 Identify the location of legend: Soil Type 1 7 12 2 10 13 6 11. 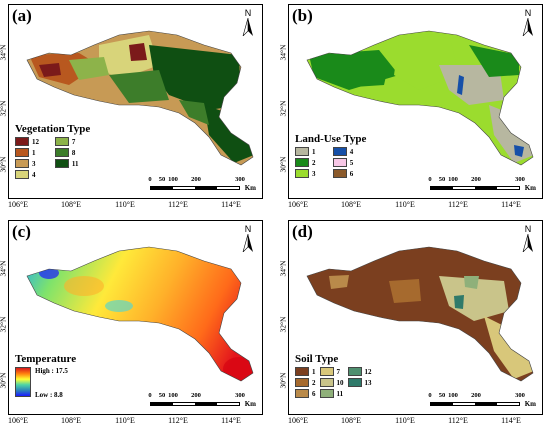
(333, 375).